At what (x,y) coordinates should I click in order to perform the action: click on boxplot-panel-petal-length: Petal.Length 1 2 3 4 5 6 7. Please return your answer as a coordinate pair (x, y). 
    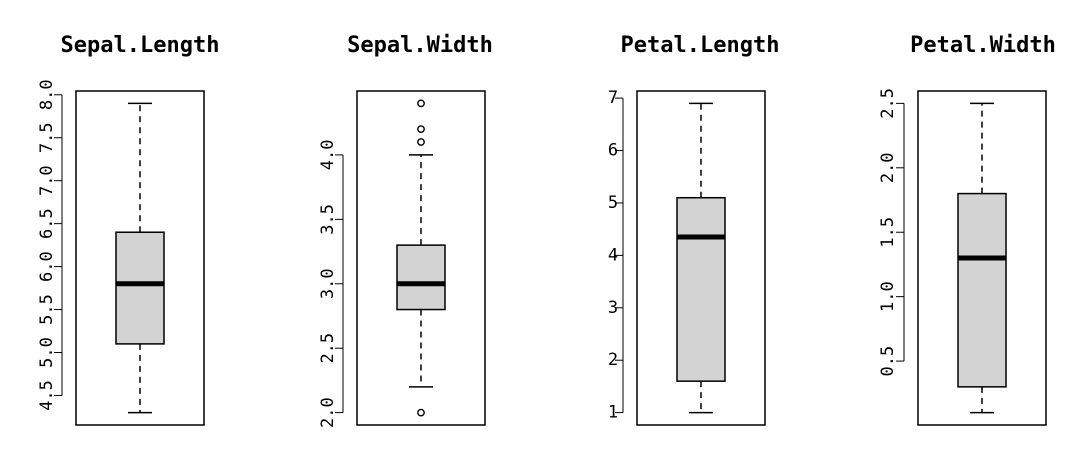
    Looking at the image, I should click on (694, 229).